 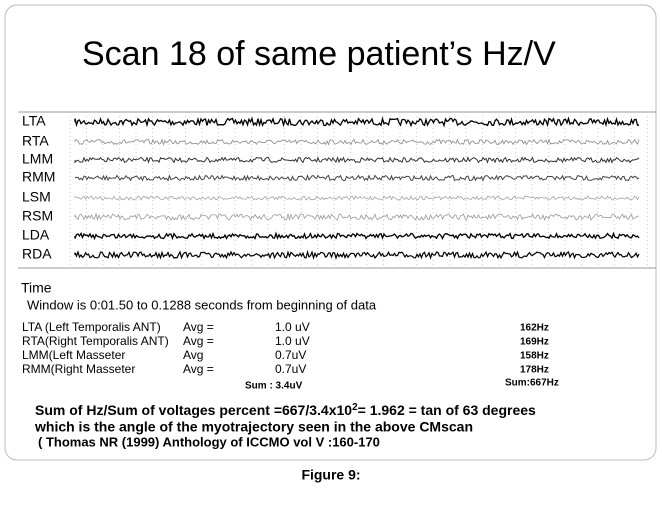 What do you see at coordinates (534, 370) in the screenshot?
I see `row-cell: 178Hz` at bounding box center [534, 370].